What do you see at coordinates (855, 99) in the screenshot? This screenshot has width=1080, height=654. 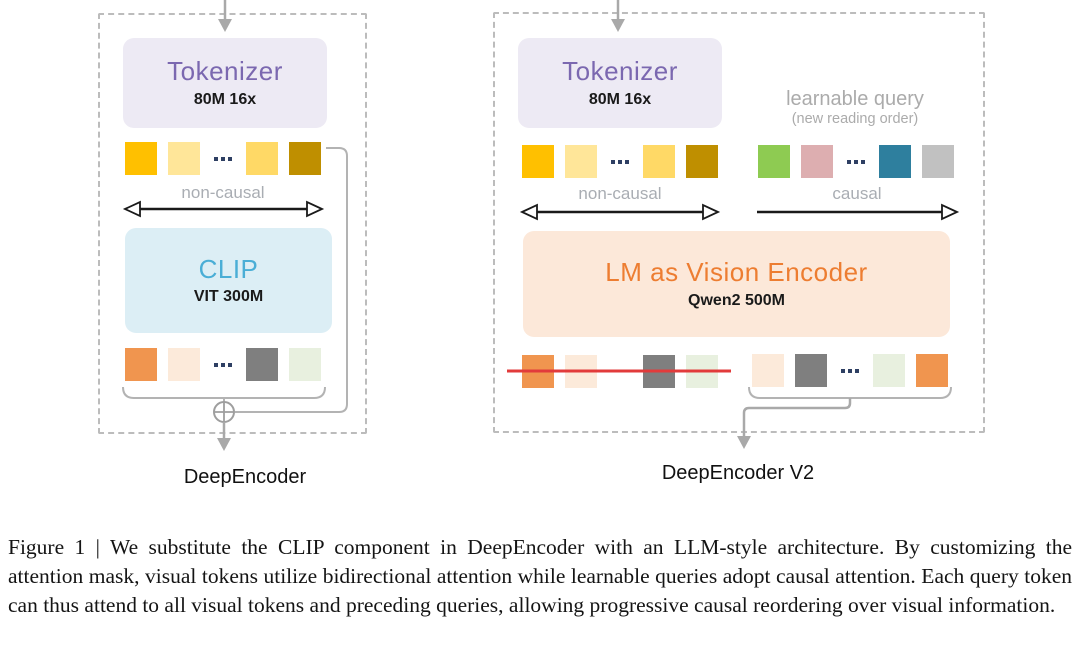 I see `learnable-query-title: learnable query` at bounding box center [855, 99].